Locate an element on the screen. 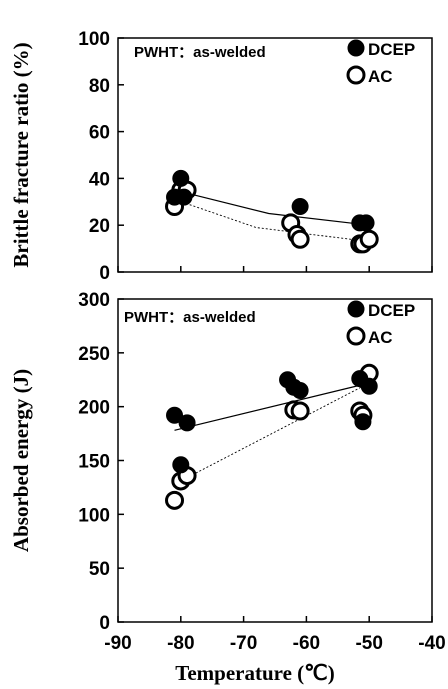  y-axis-label: Absorbed energy (J) is located at coordinates (21, 460).